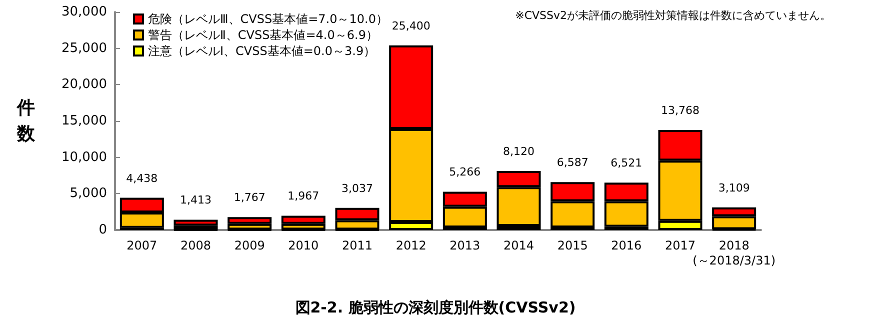 The image size is (871, 324). I want to click on y-tick-label: 15,000, so click(84, 121).